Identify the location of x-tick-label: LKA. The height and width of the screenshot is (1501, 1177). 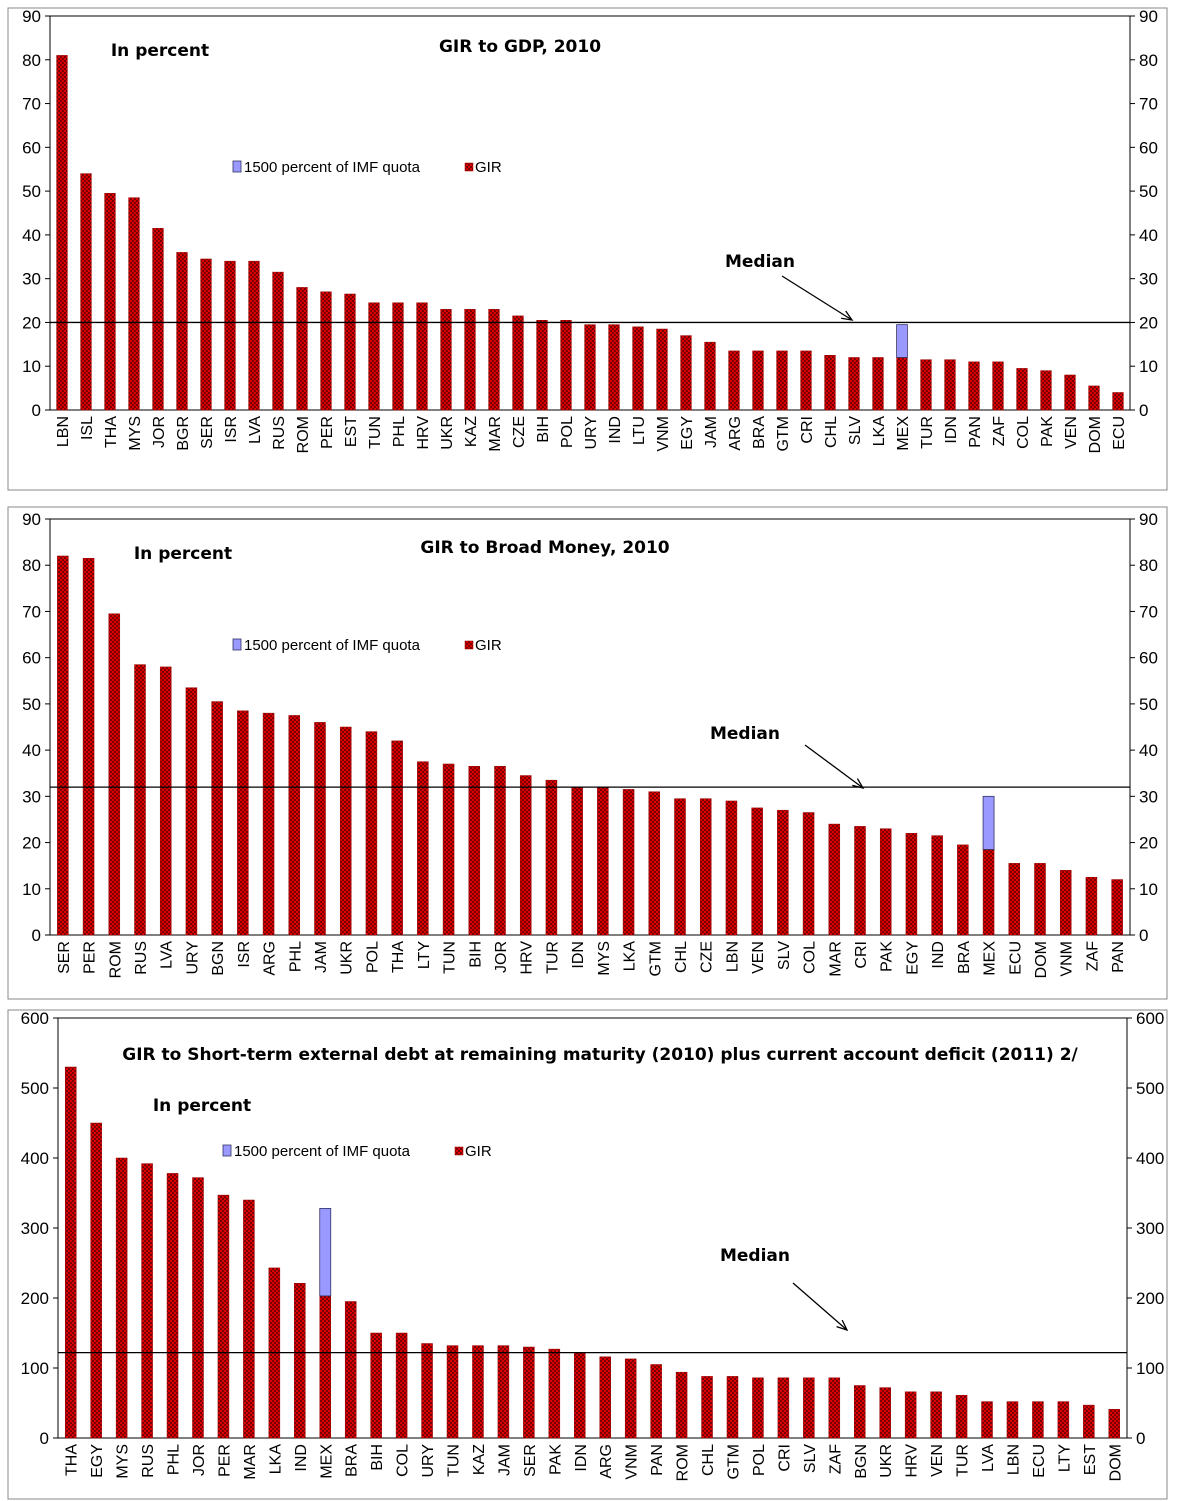
(630, 956).